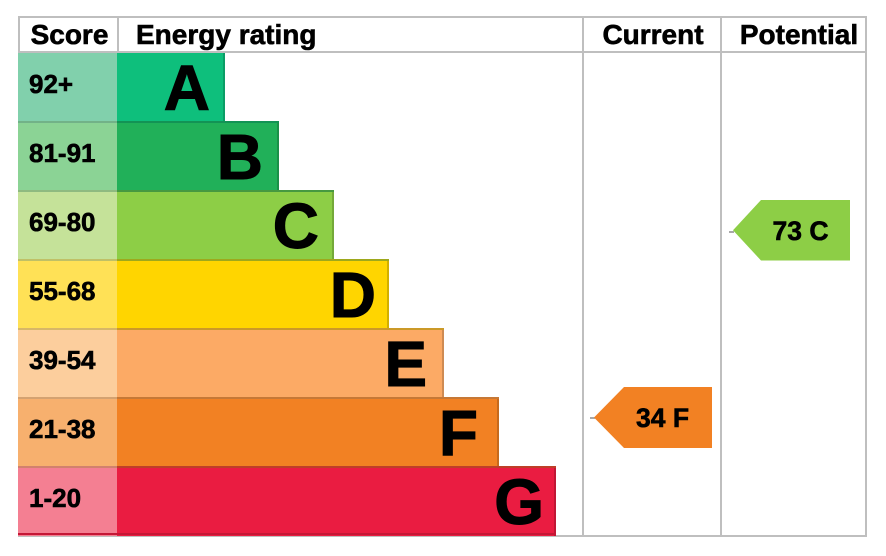  What do you see at coordinates (801, 231) in the screenshot?
I see `svg-text: 73 C` at bounding box center [801, 231].